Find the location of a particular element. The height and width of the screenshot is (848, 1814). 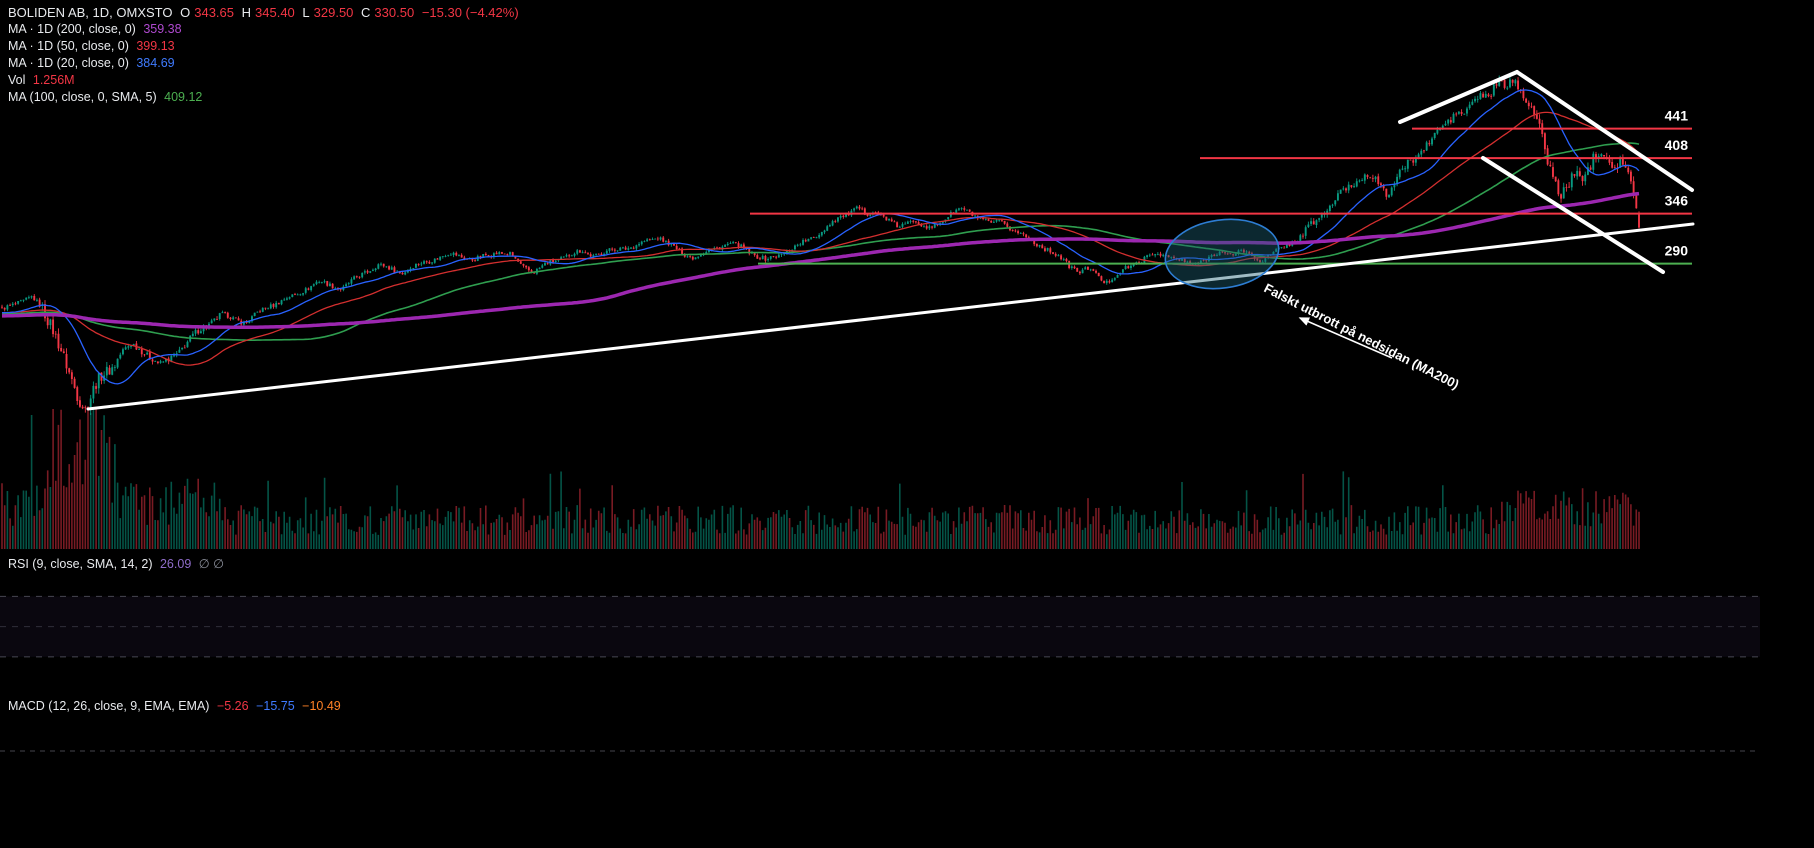

change-value: −15.30 (−4.42%) is located at coordinates (470, 12).